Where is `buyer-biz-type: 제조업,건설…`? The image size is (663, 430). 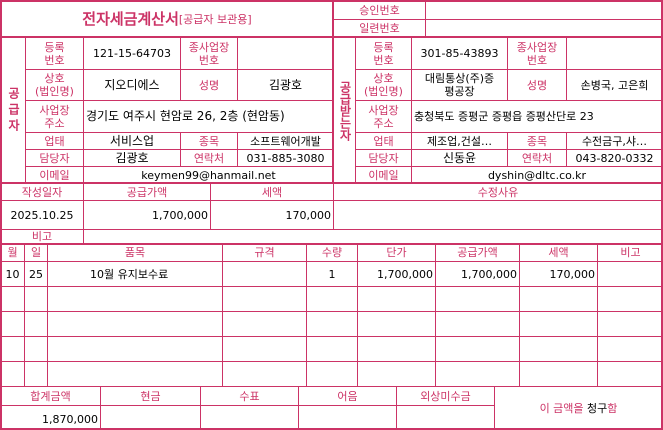
buyer-biz-type: 제조업,건설… is located at coordinates (459, 141).